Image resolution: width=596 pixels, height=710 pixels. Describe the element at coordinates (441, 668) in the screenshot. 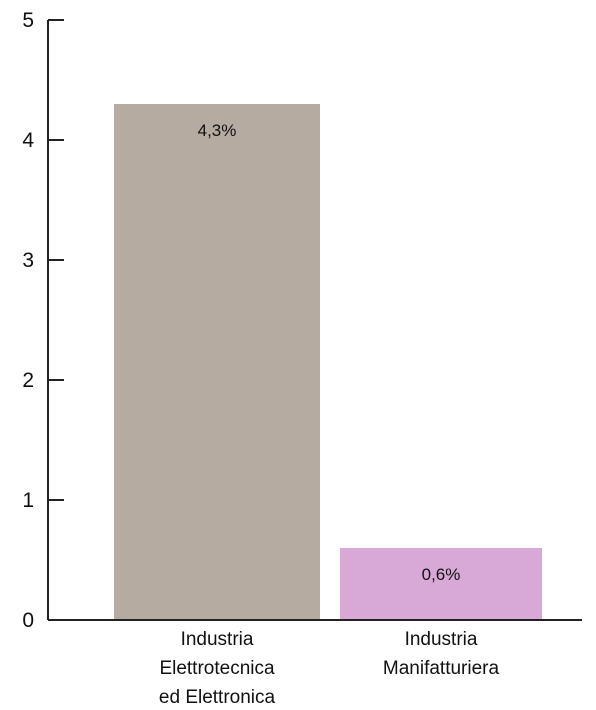

I see `category-label: Manifatturiera` at that location.